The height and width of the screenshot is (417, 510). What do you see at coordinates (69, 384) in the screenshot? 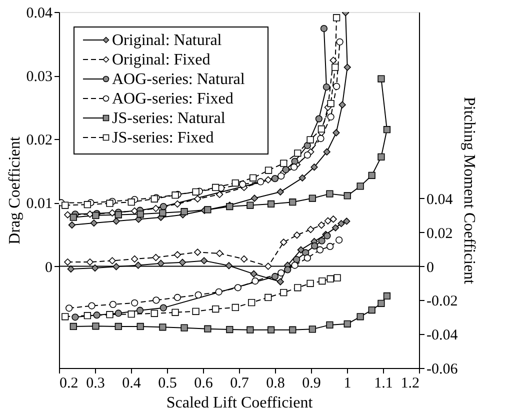
I see `x-tick-label: 0.2` at bounding box center [69, 384].